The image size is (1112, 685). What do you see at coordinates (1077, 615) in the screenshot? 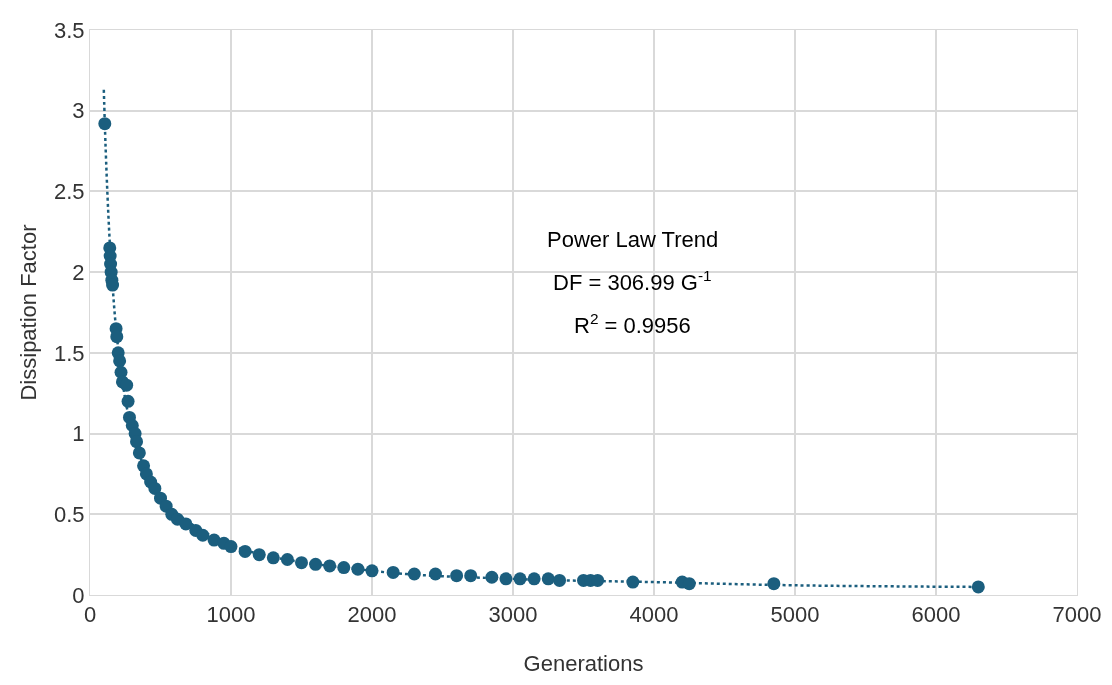
I see `x-tick-label: 7000` at bounding box center [1077, 615].